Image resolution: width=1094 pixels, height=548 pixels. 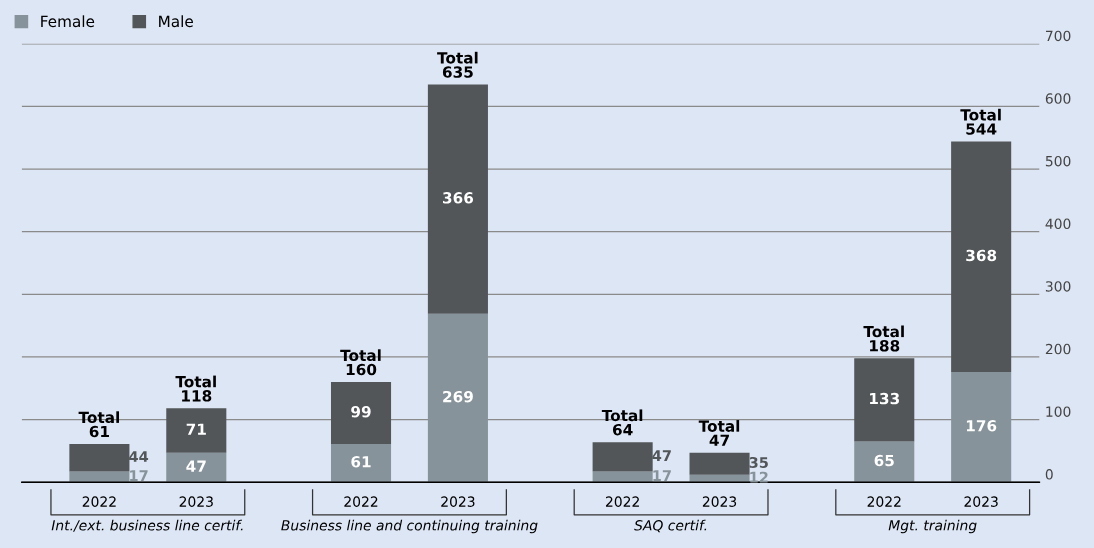 What do you see at coordinates (670, 526) in the screenshot?
I see `text: SAQ certif.` at bounding box center [670, 526].